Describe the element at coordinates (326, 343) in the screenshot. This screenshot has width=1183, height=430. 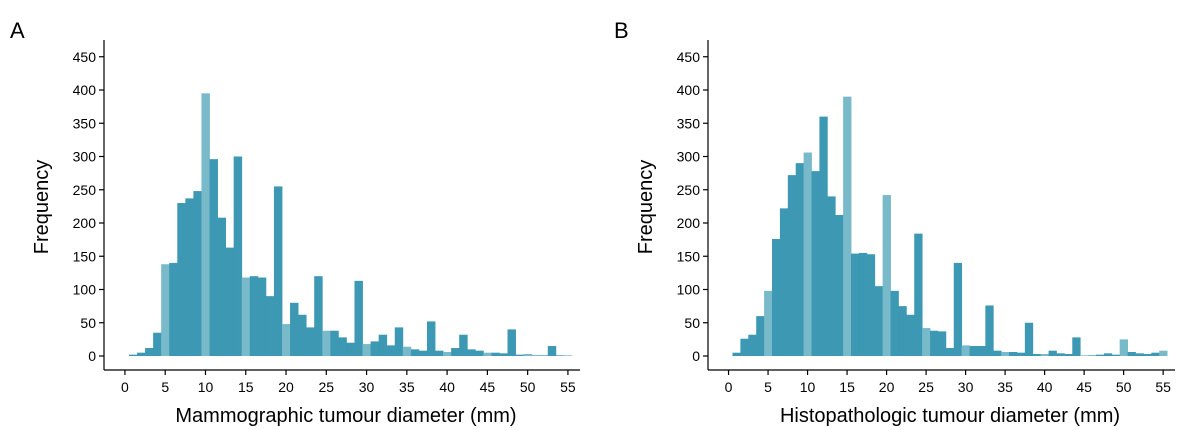
I see `bar-a-25mm` at that location.